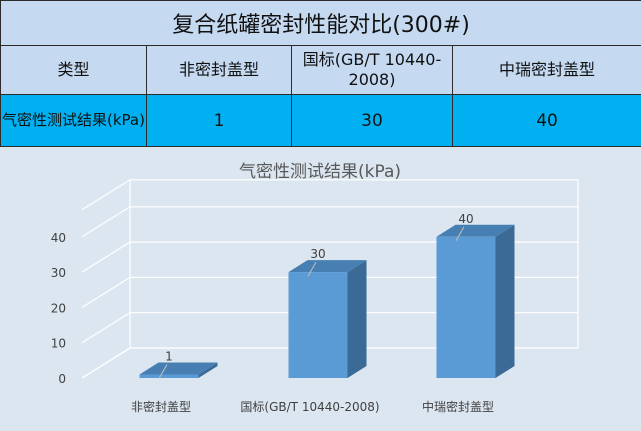 This screenshot has width=641, height=431. Describe the element at coordinates (320, 172) in the screenshot. I see `chart-title: 气密性测试结果(kPa)` at that location.